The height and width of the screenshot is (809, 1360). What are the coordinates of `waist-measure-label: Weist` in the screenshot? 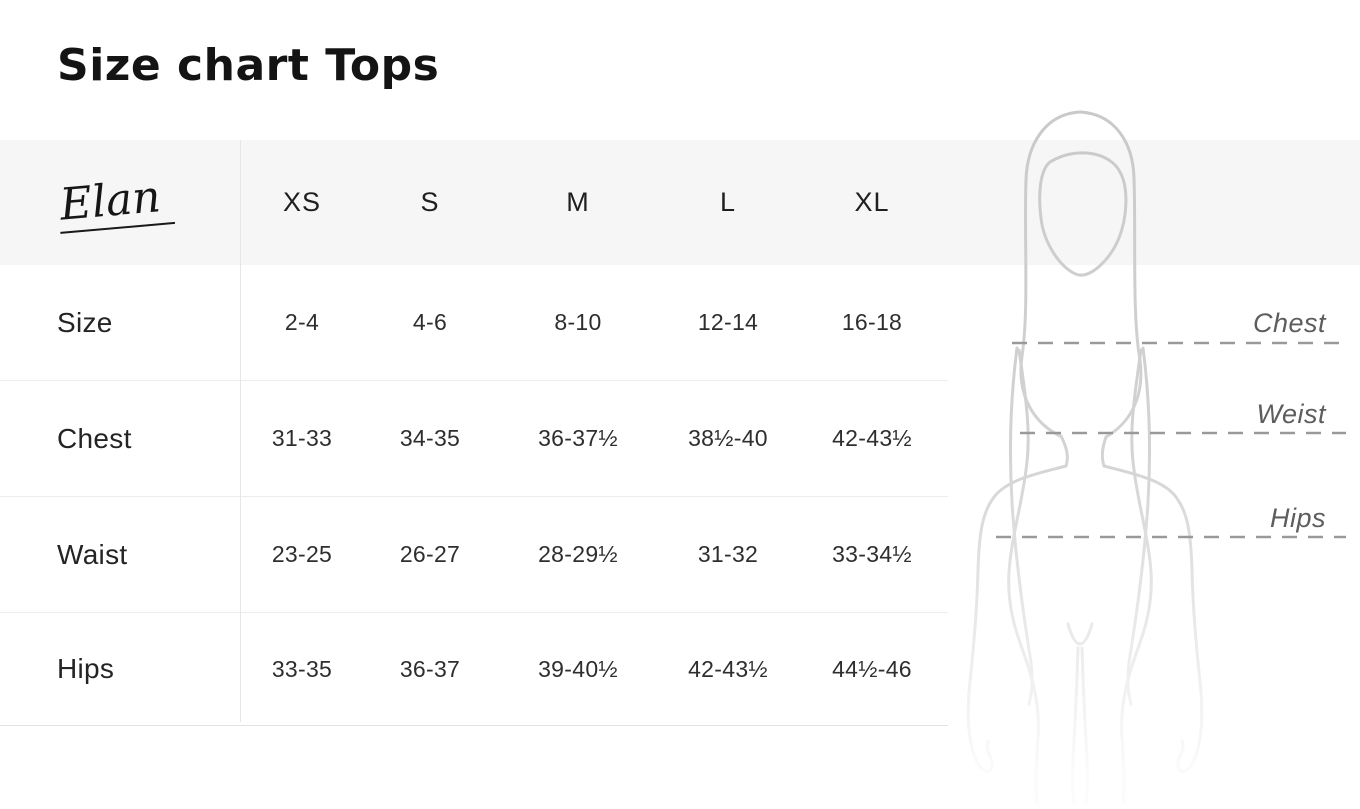 It's located at (1291, 414).